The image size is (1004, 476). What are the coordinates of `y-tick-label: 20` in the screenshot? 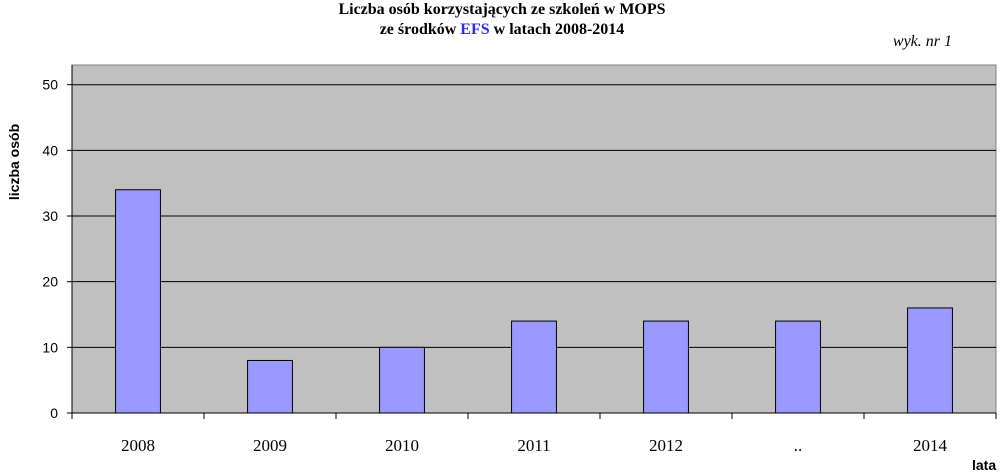 It's located at (50, 282).